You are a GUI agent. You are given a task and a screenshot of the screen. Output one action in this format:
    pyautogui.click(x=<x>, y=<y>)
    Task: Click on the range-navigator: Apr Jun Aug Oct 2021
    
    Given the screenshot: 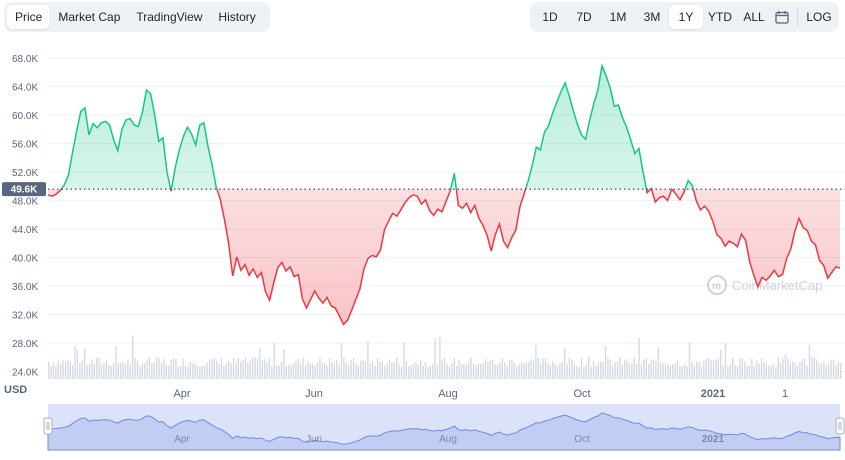 What is the action you would take?
    pyautogui.click(x=444, y=427)
    